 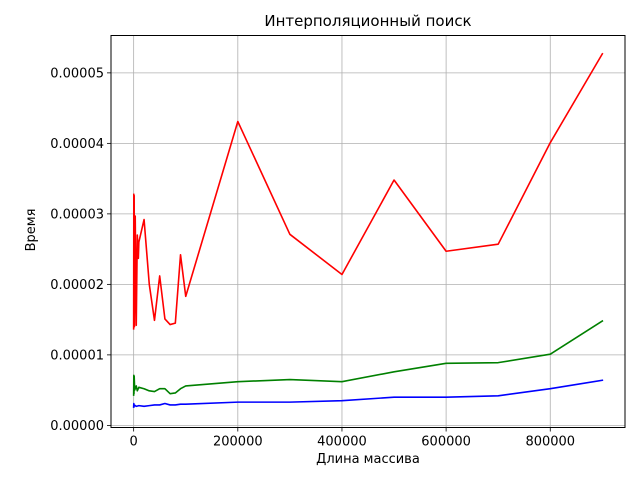 I want to click on y-tick-label: 0.00002, so click(x=77, y=285).